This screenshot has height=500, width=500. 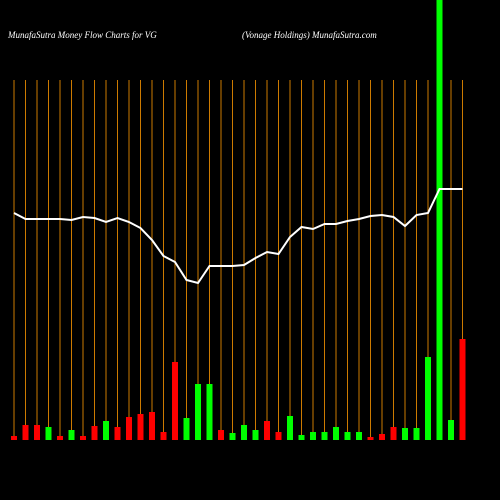 I want to click on chart-title: MunafaSutra Money Flow Charts for VG, so click(x=82, y=35).